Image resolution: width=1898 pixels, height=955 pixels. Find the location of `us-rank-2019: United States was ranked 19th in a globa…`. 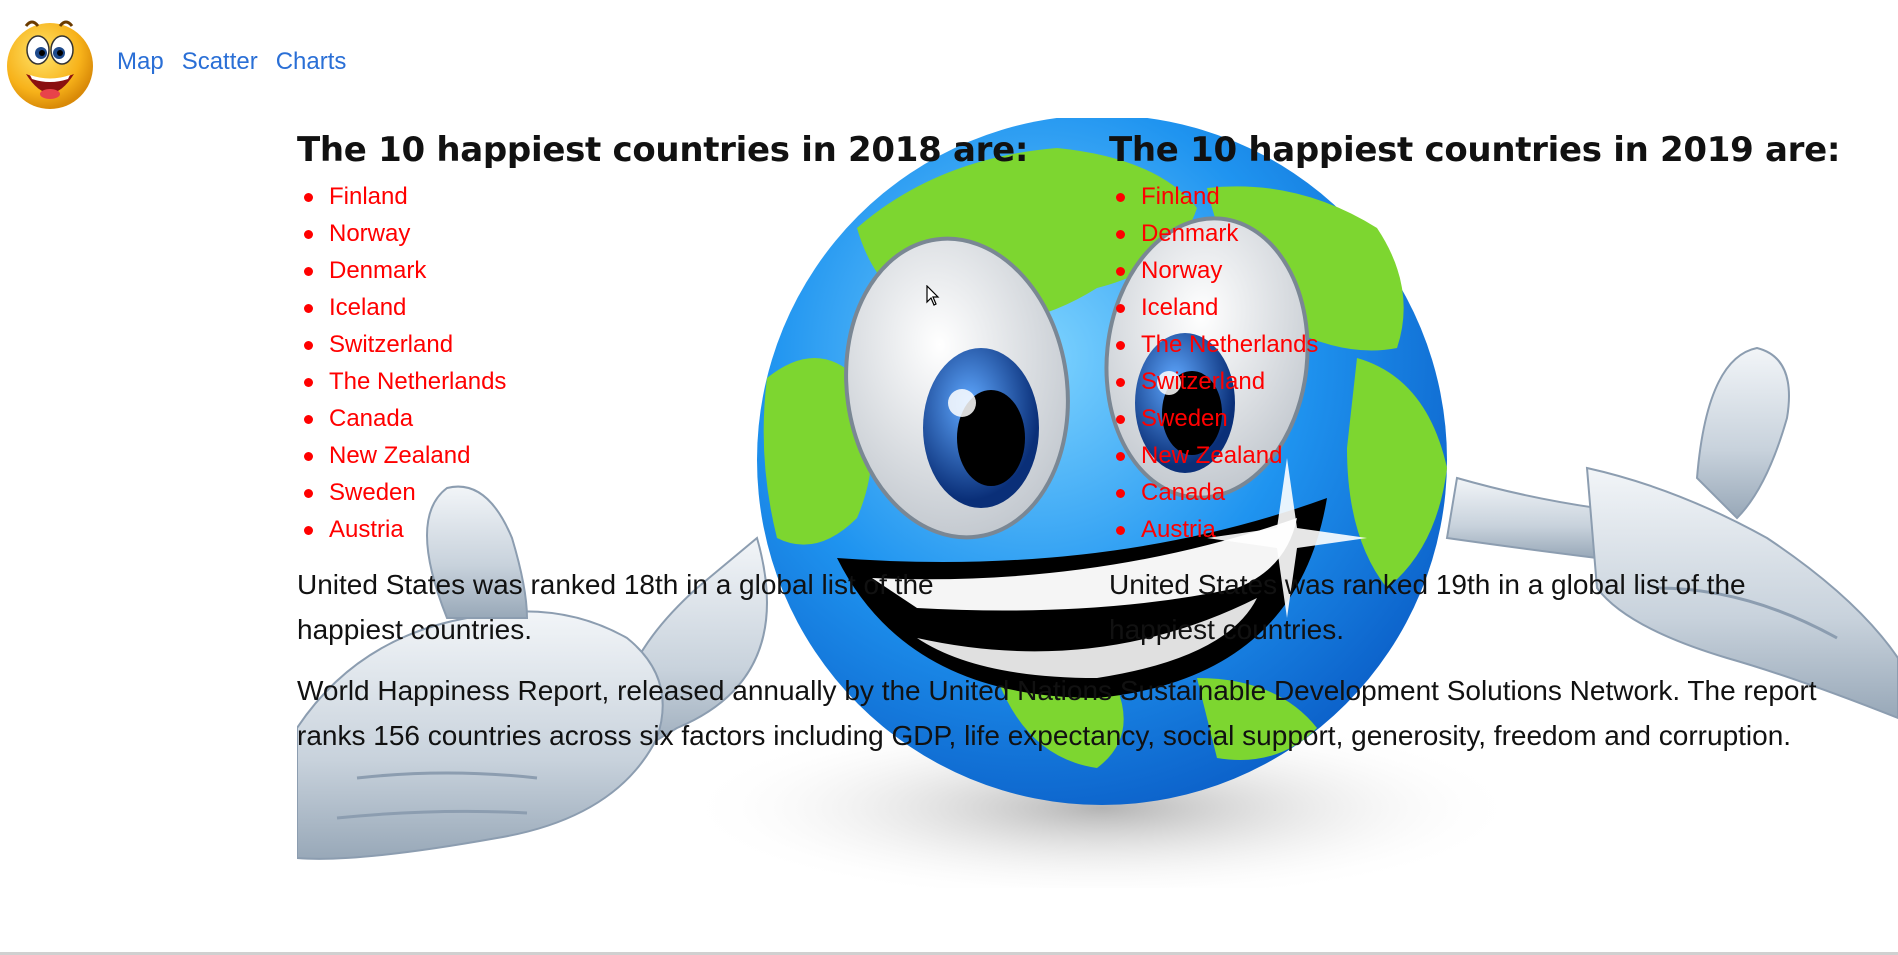

us-rank-2019: United States was ranked 19th in a globa… is located at coordinates (1427, 607).